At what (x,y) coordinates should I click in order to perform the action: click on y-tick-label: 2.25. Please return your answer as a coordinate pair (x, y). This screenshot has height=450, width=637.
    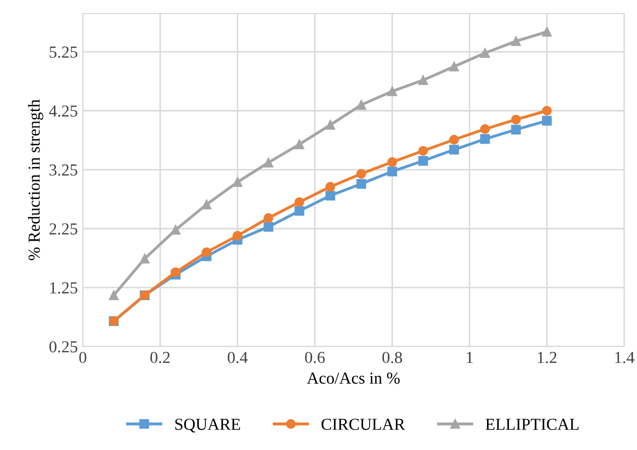
    Looking at the image, I should click on (64, 229).